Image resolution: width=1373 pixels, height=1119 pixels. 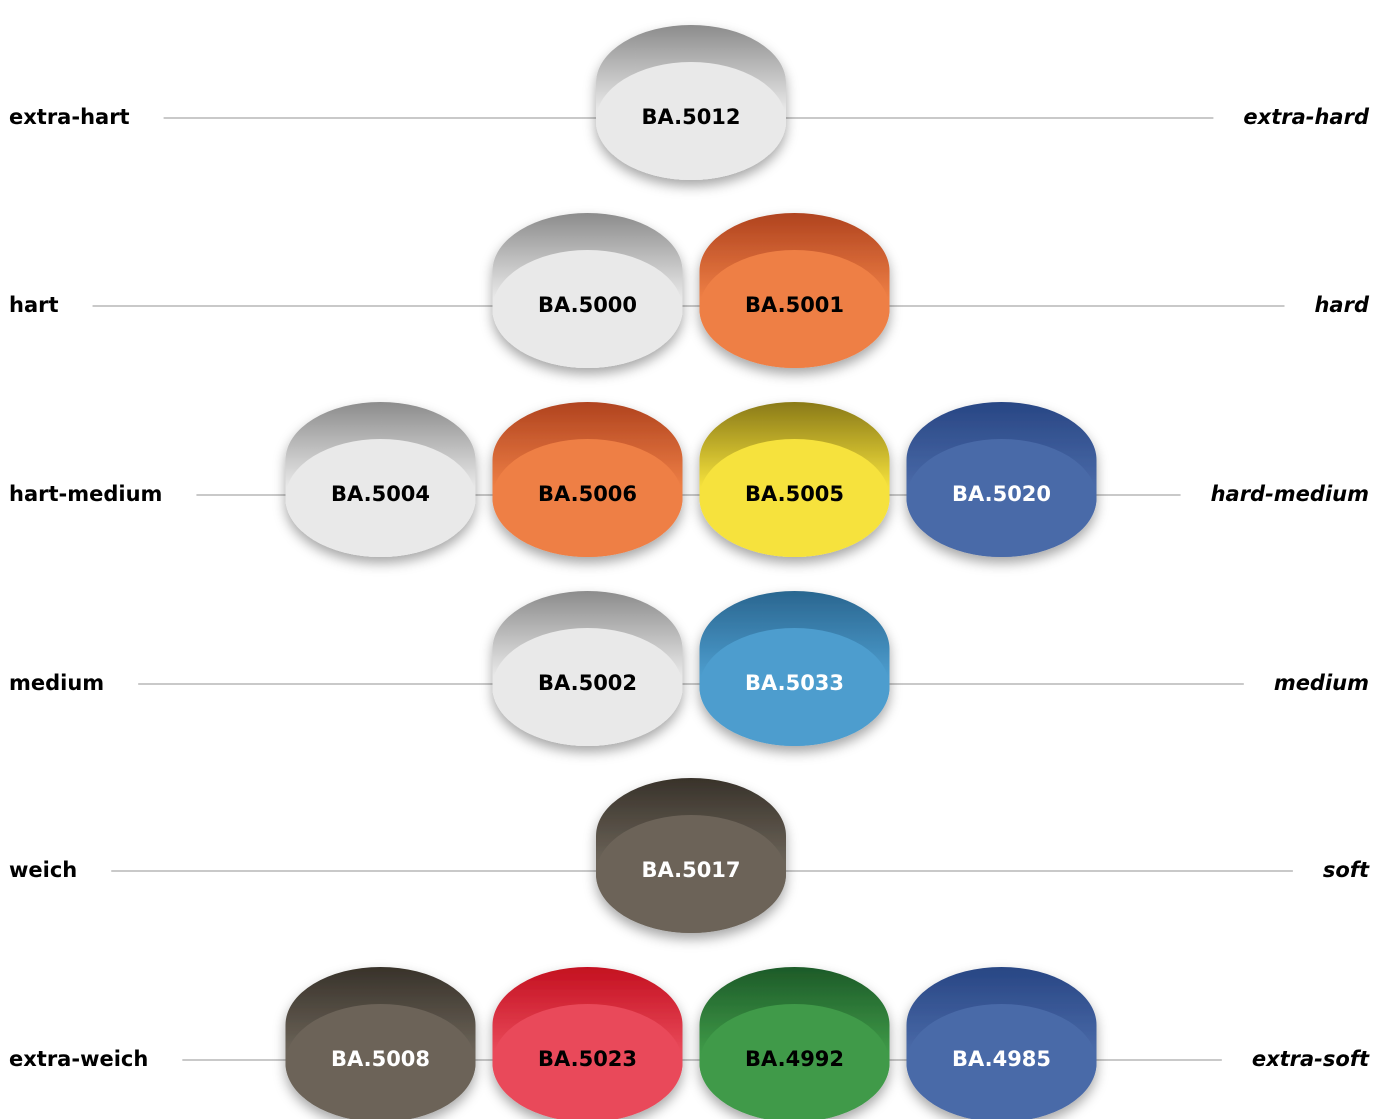 What do you see at coordinates (689, 290) in the screenshot?
I see `row: hart hard BA.5000 BA.5001` at bounding box center [689, 290].